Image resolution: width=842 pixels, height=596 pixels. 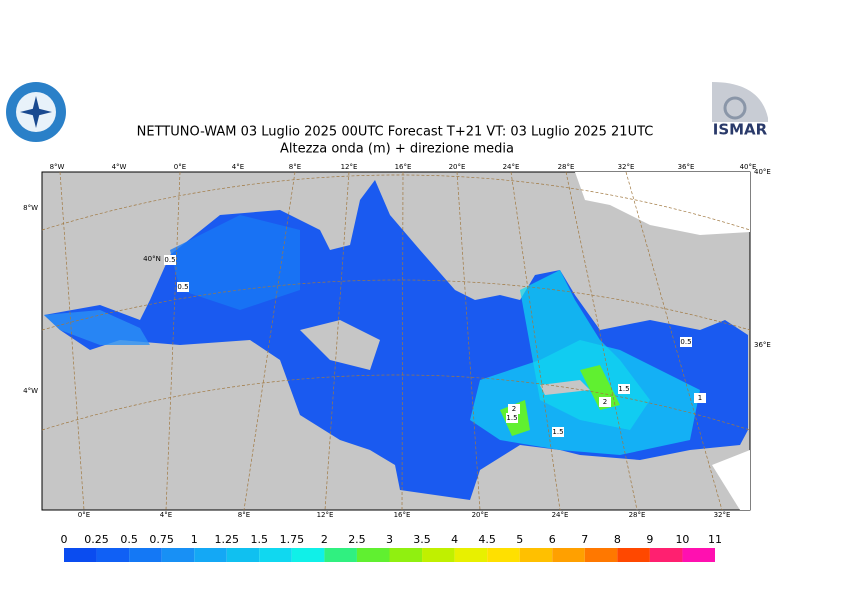 I want to click on colorbar-label: 5, so click(x=519, y=539).